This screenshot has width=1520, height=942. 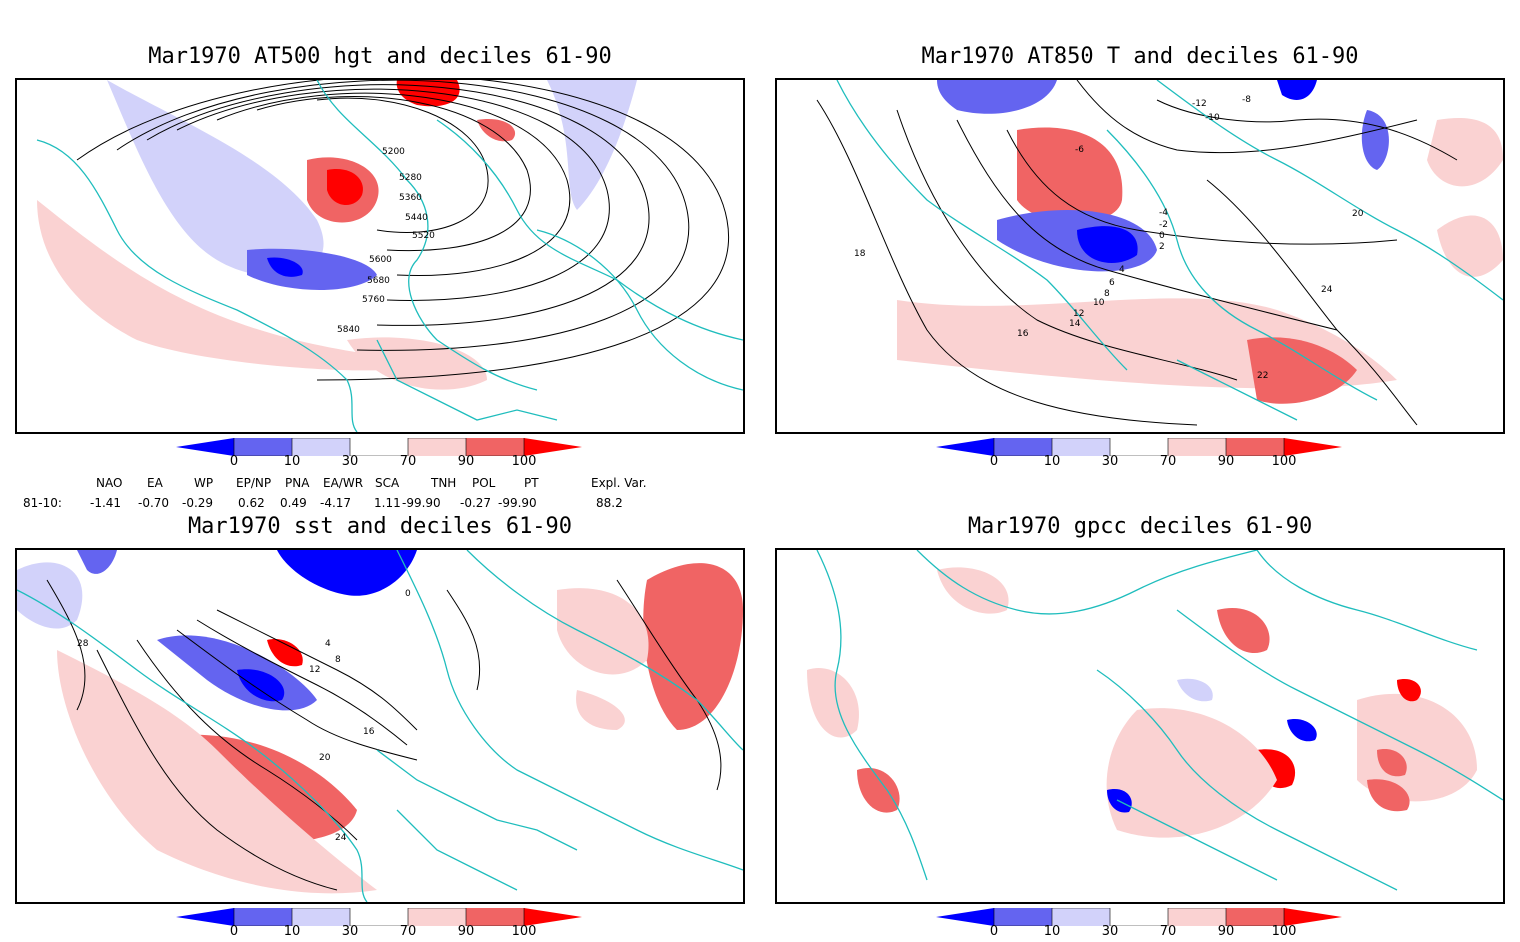 I want to click on panel-title-gpcc: Mar1970 gpcc deciles 61-90, so click(x=1140, y=526).